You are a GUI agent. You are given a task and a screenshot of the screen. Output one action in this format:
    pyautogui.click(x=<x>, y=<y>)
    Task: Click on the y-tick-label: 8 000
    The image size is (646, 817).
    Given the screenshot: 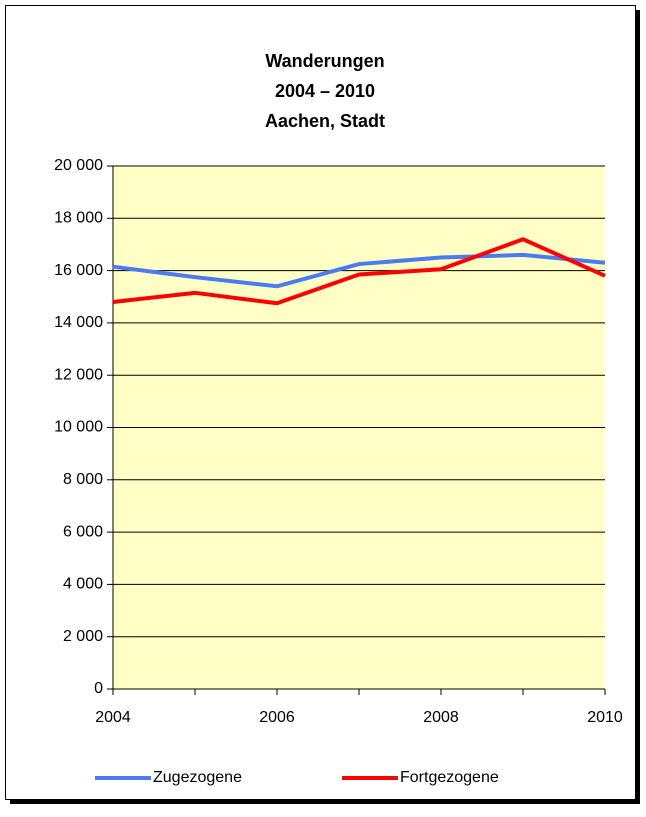 What is the action you would take?
    pyautogui.click(x=83, y=479)
    